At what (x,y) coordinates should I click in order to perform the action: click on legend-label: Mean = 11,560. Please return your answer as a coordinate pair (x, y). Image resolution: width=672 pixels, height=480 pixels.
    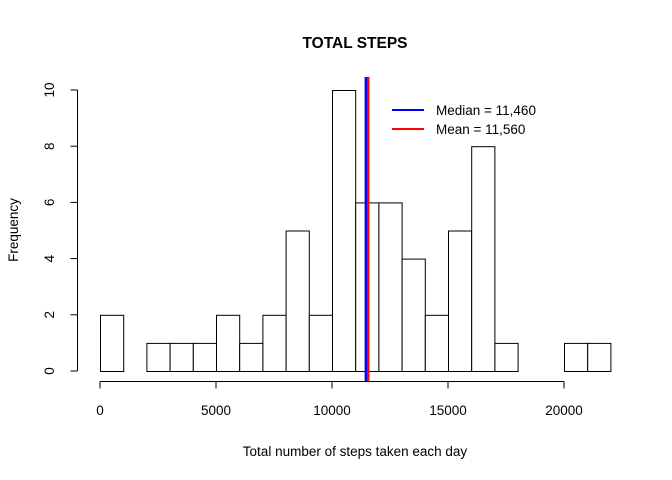
    Looking at the image, I should click on (480, 129).